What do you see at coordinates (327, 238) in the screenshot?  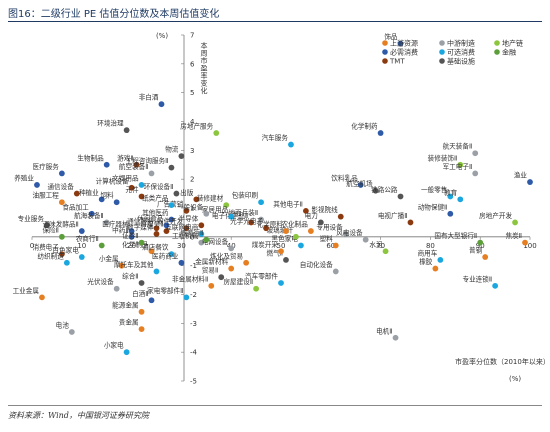 I see `point-label: 塑料` at bounding box center [327, 238].